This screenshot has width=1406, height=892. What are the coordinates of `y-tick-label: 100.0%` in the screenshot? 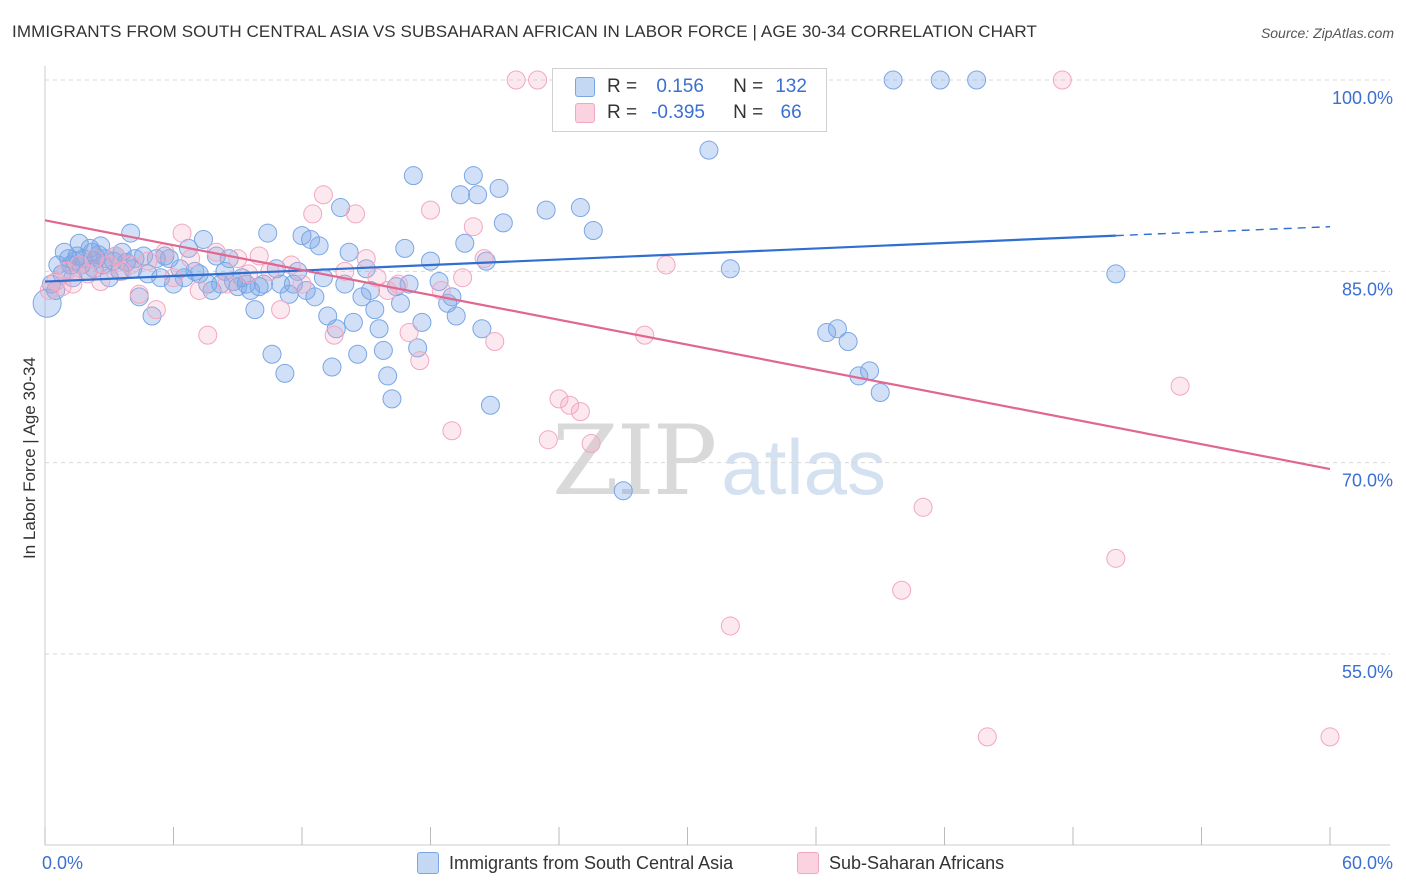 It's located at (1362, 98).